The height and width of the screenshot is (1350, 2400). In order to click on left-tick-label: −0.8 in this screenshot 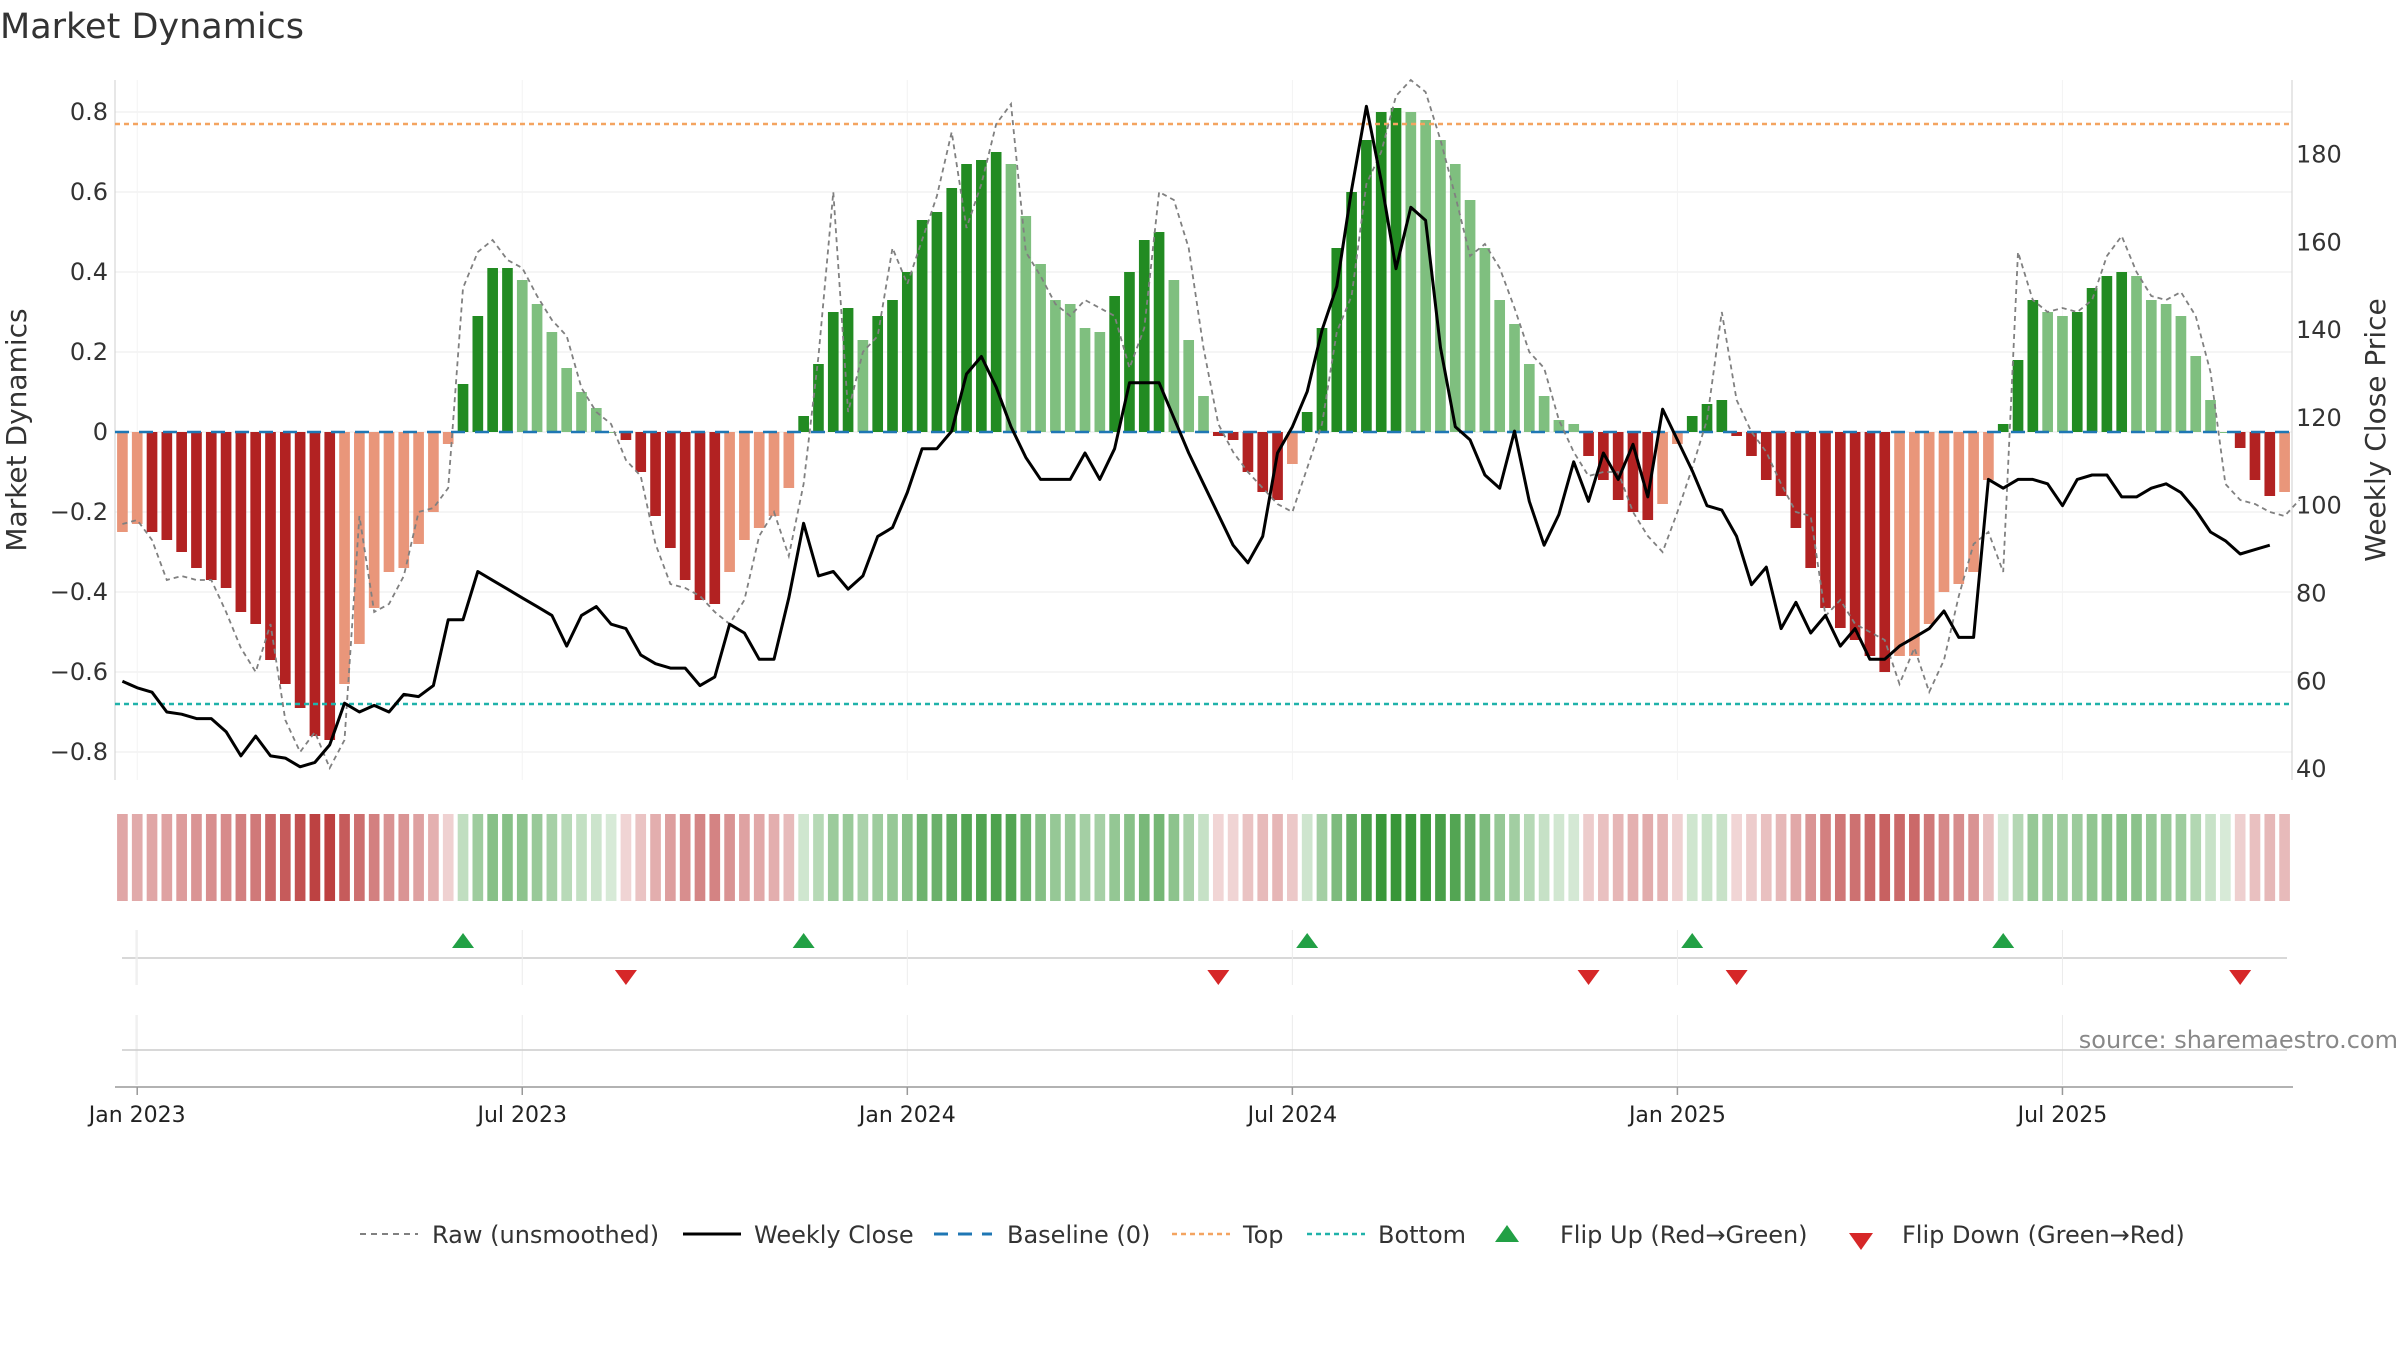, I will do `click(79, 752)`.